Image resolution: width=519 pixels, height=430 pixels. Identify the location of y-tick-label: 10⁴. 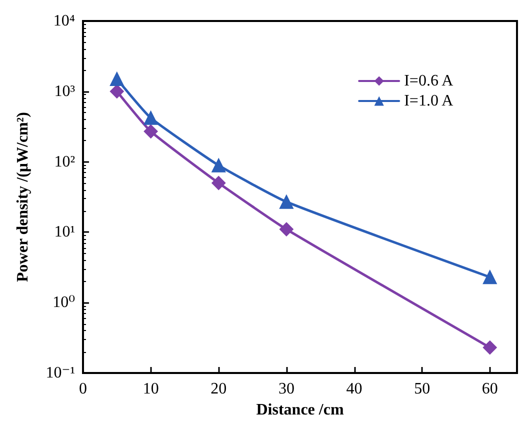
(64, 21).